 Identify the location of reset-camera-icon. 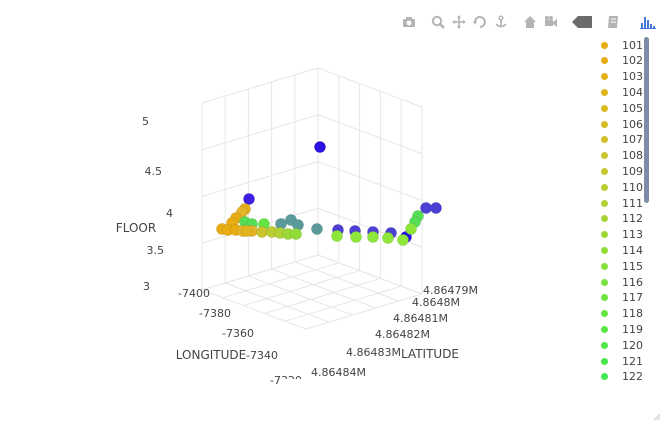
(530, 22).